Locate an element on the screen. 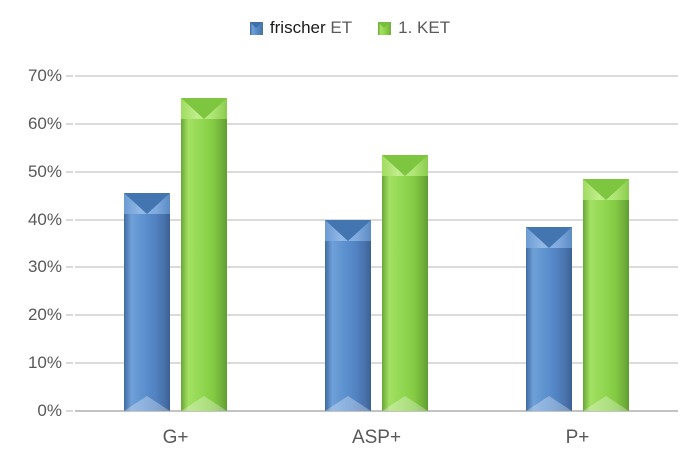  legend-item-frischer-et: frischer ET is located at coordinates (300, 28).